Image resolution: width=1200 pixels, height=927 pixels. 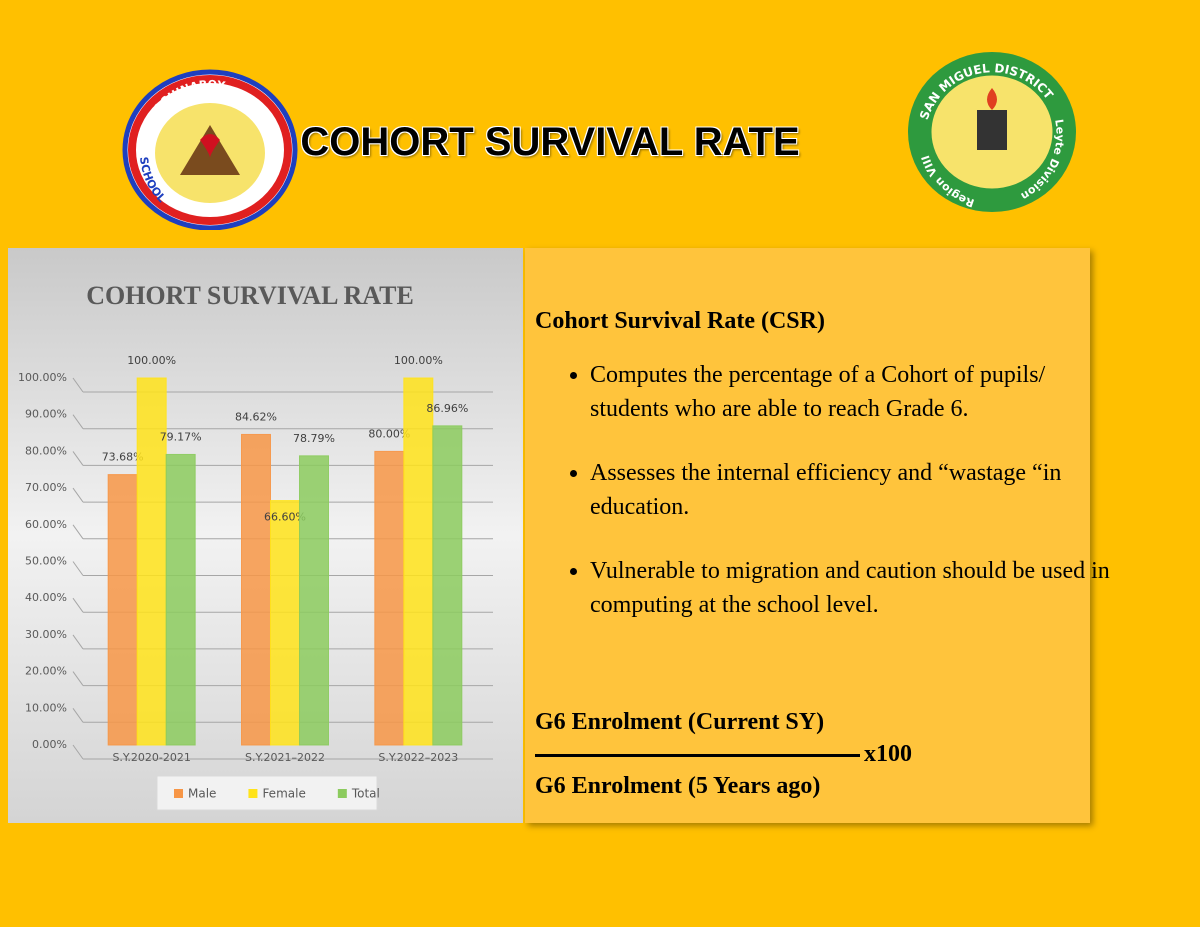 I want to click on data-label: 86.96%, so click(x=447, y=408).